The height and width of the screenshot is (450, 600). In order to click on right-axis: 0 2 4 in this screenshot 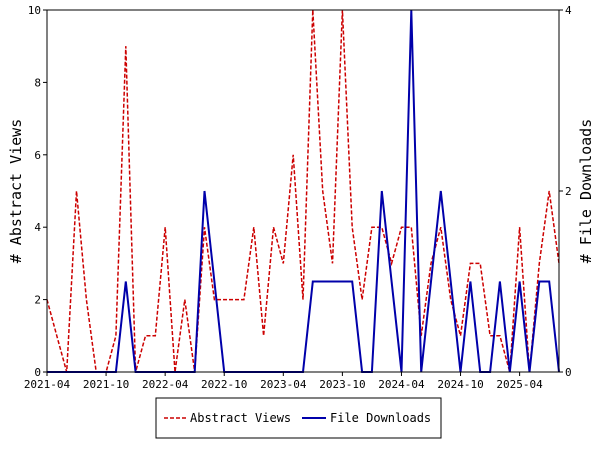, I will do `click(565, 191)`.